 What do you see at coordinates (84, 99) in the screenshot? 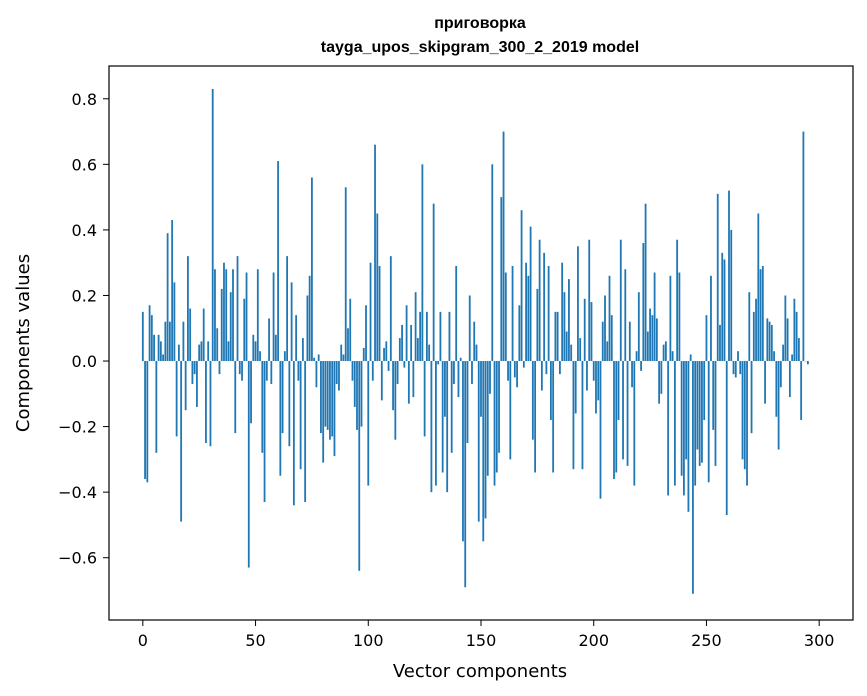
I see `y-tick-label: 0.8` at bounding box center [84, 99].